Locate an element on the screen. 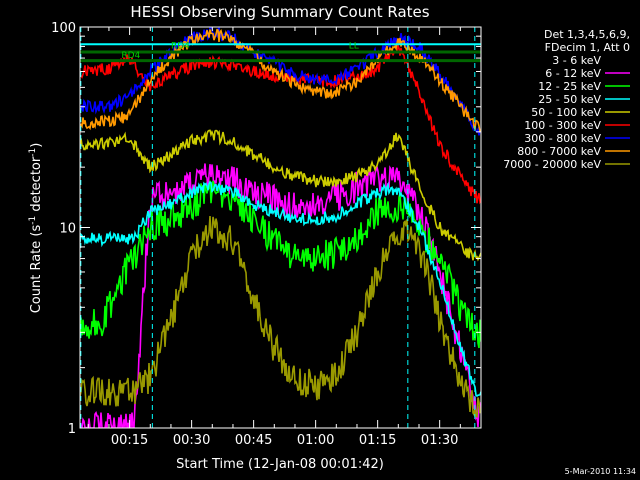  x-axis-label: Start Time (12-Jan-08 00:01:42) is located at coordinates (280, 464).